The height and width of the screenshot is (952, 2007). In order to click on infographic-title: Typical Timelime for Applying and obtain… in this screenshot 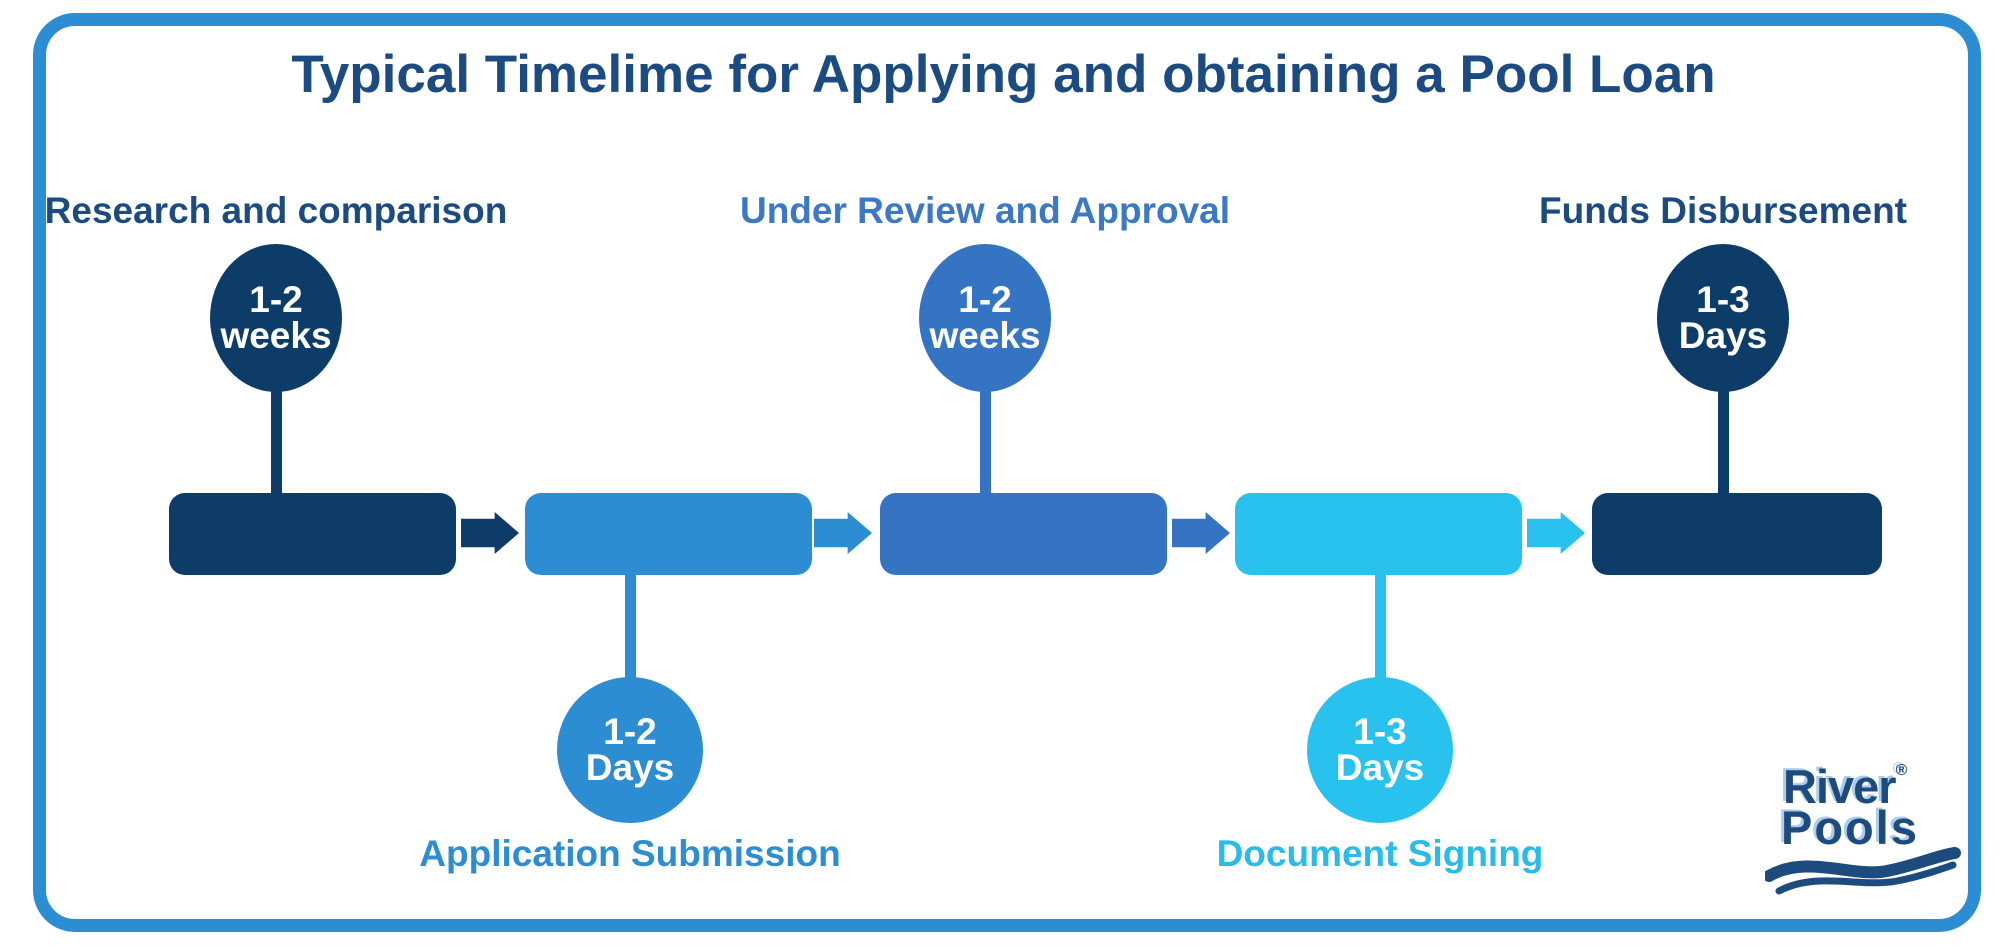, I will do `click(1003, 74)`.